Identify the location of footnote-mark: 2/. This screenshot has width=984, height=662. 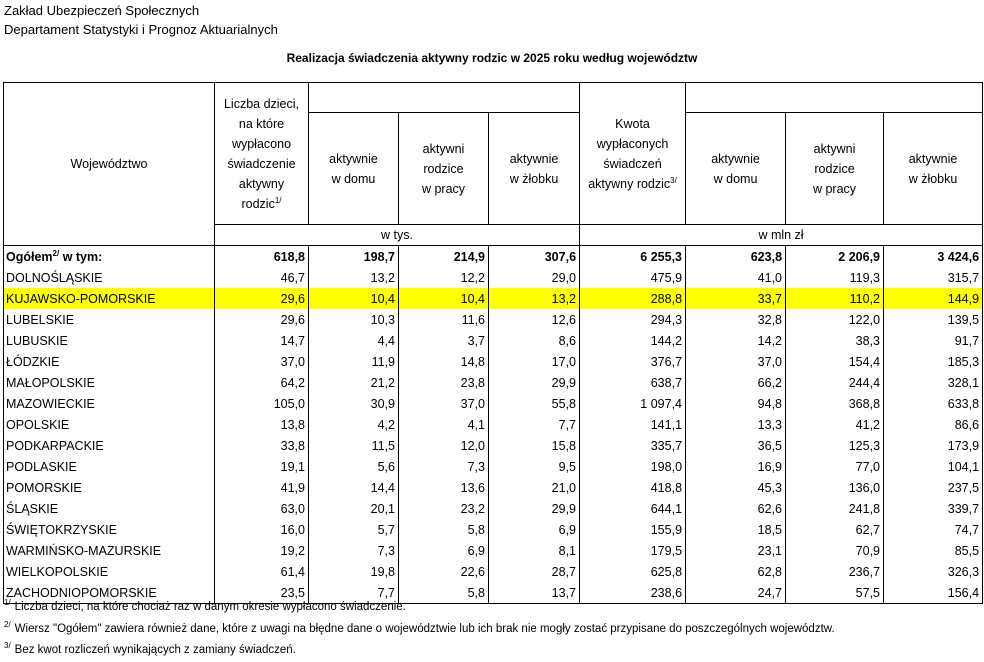
(7, 624).